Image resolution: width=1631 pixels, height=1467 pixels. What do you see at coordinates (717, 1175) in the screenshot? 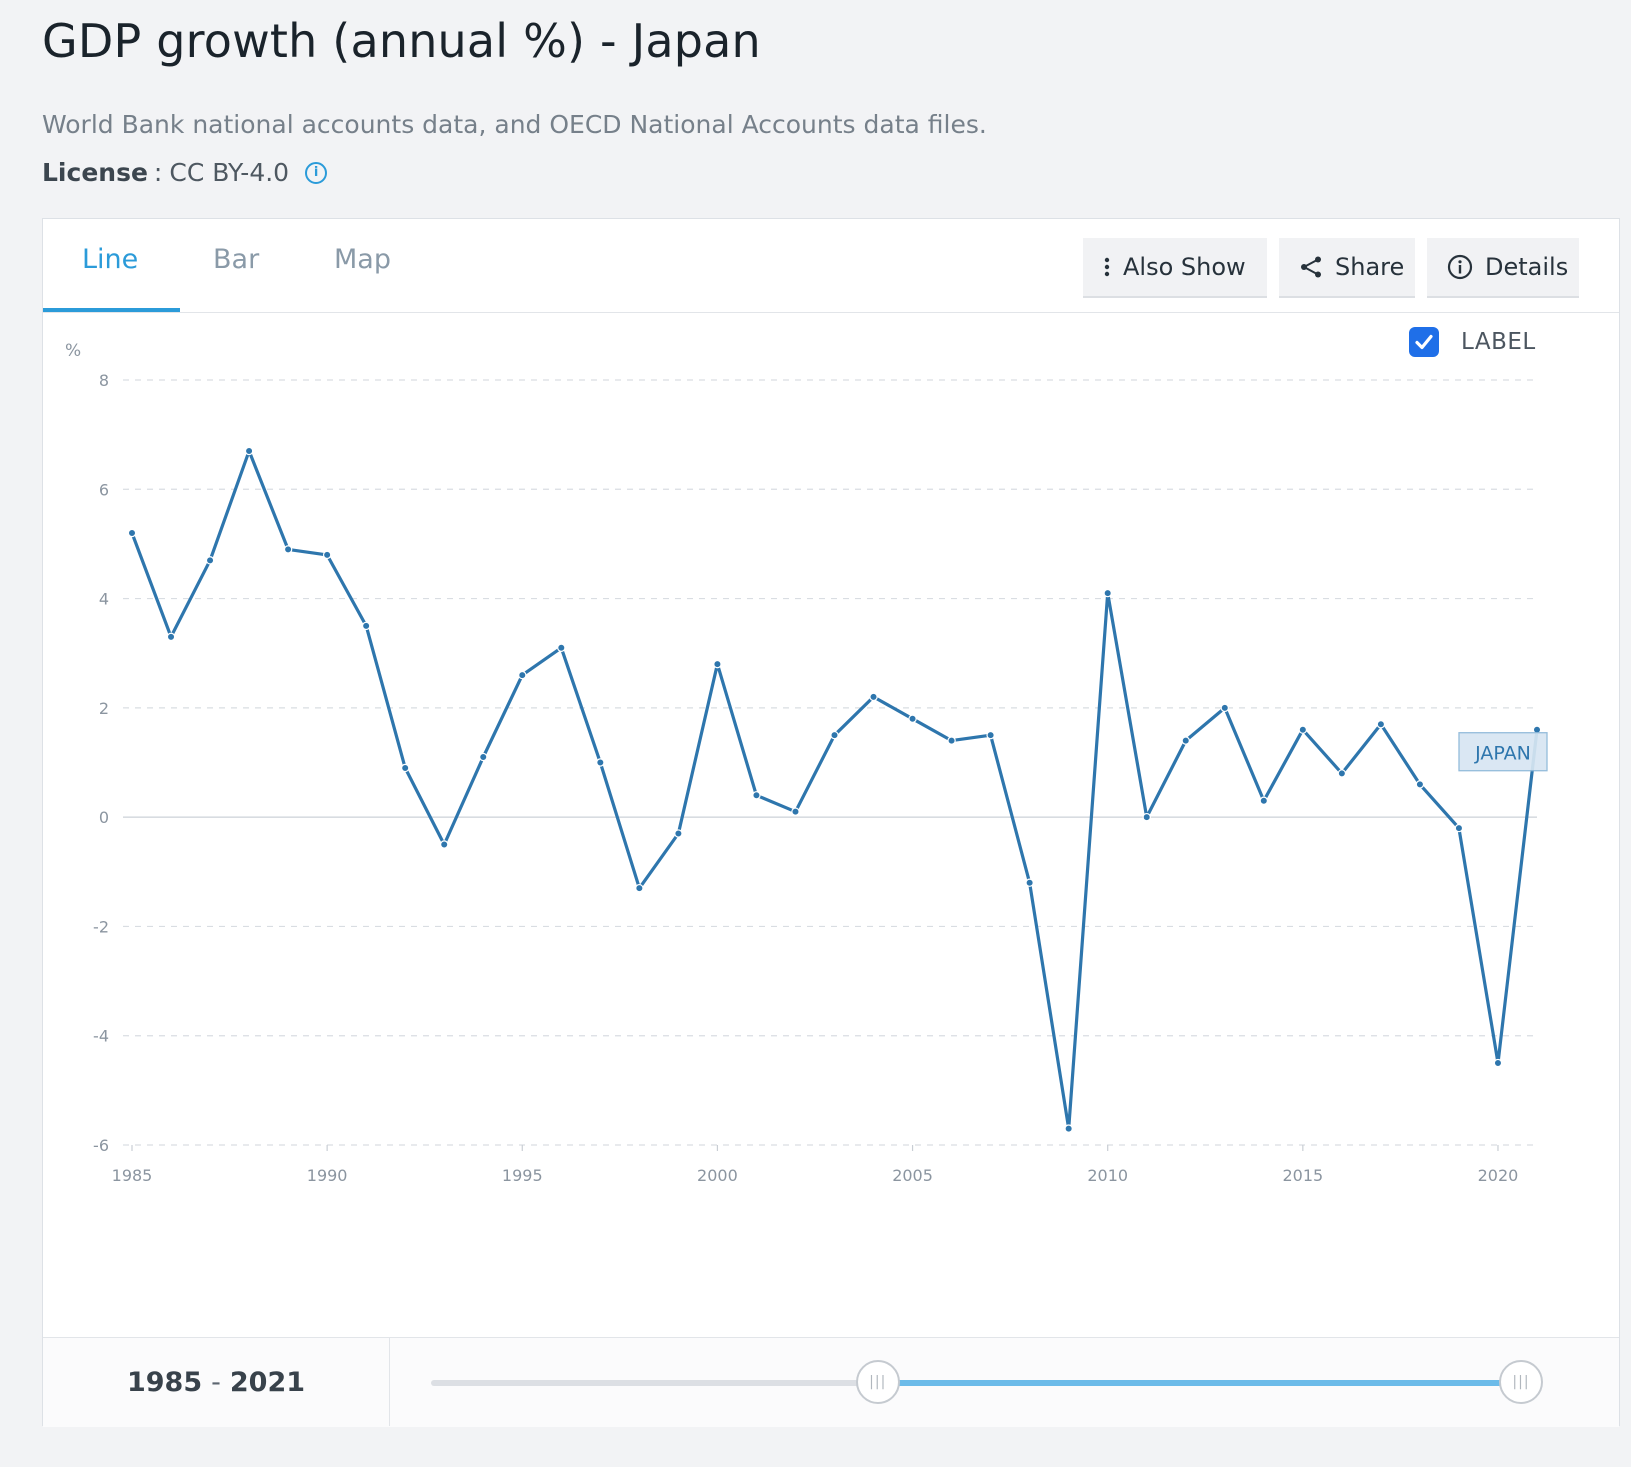
I see `x-tick-label: 2000` at bounding box center [717, 1175].